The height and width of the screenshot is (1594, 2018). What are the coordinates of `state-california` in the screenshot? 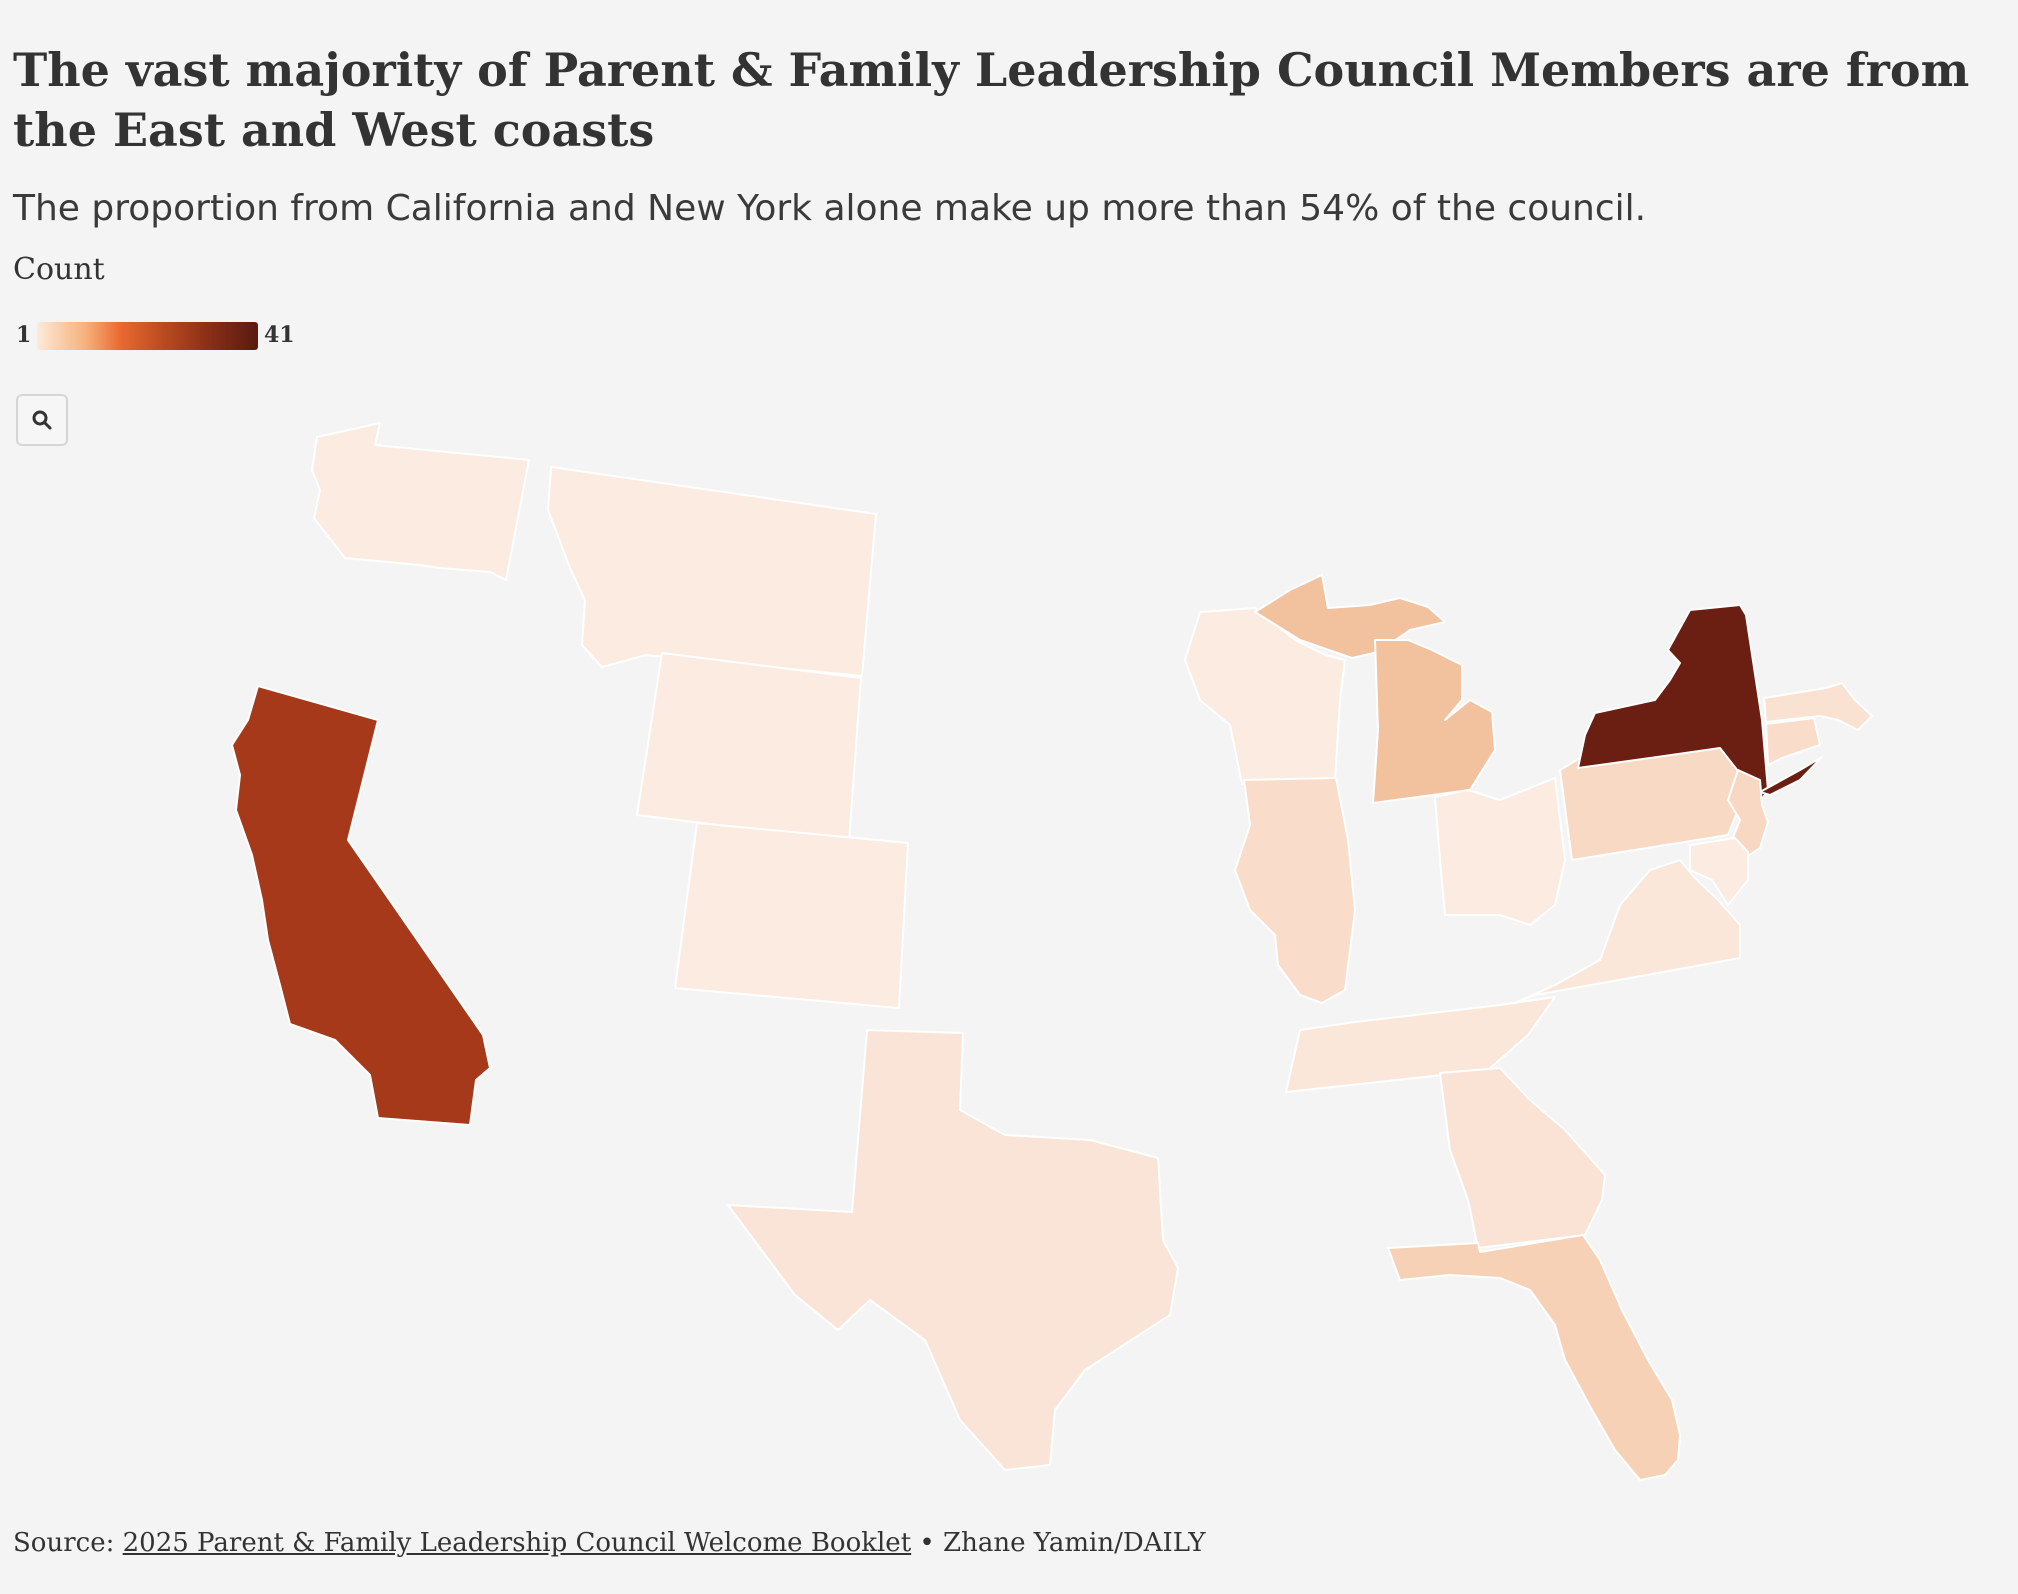 It's located at (361, 905).